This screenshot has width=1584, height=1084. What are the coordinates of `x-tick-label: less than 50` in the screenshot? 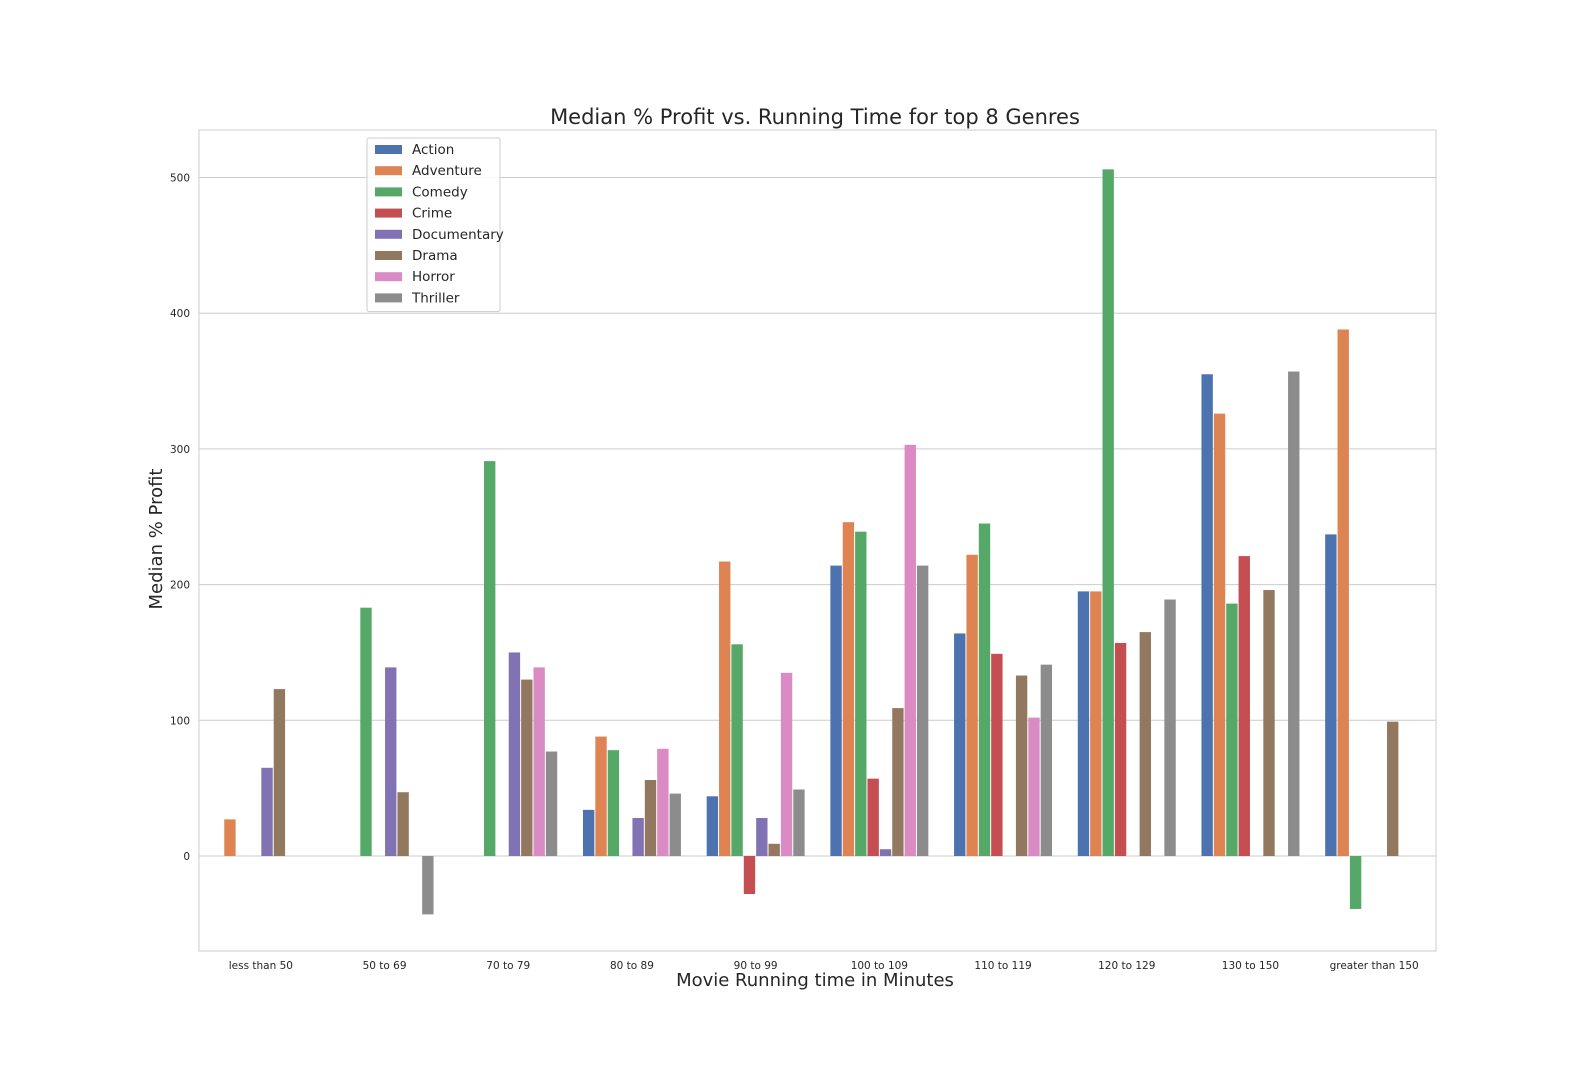 It's located at (261, 966).